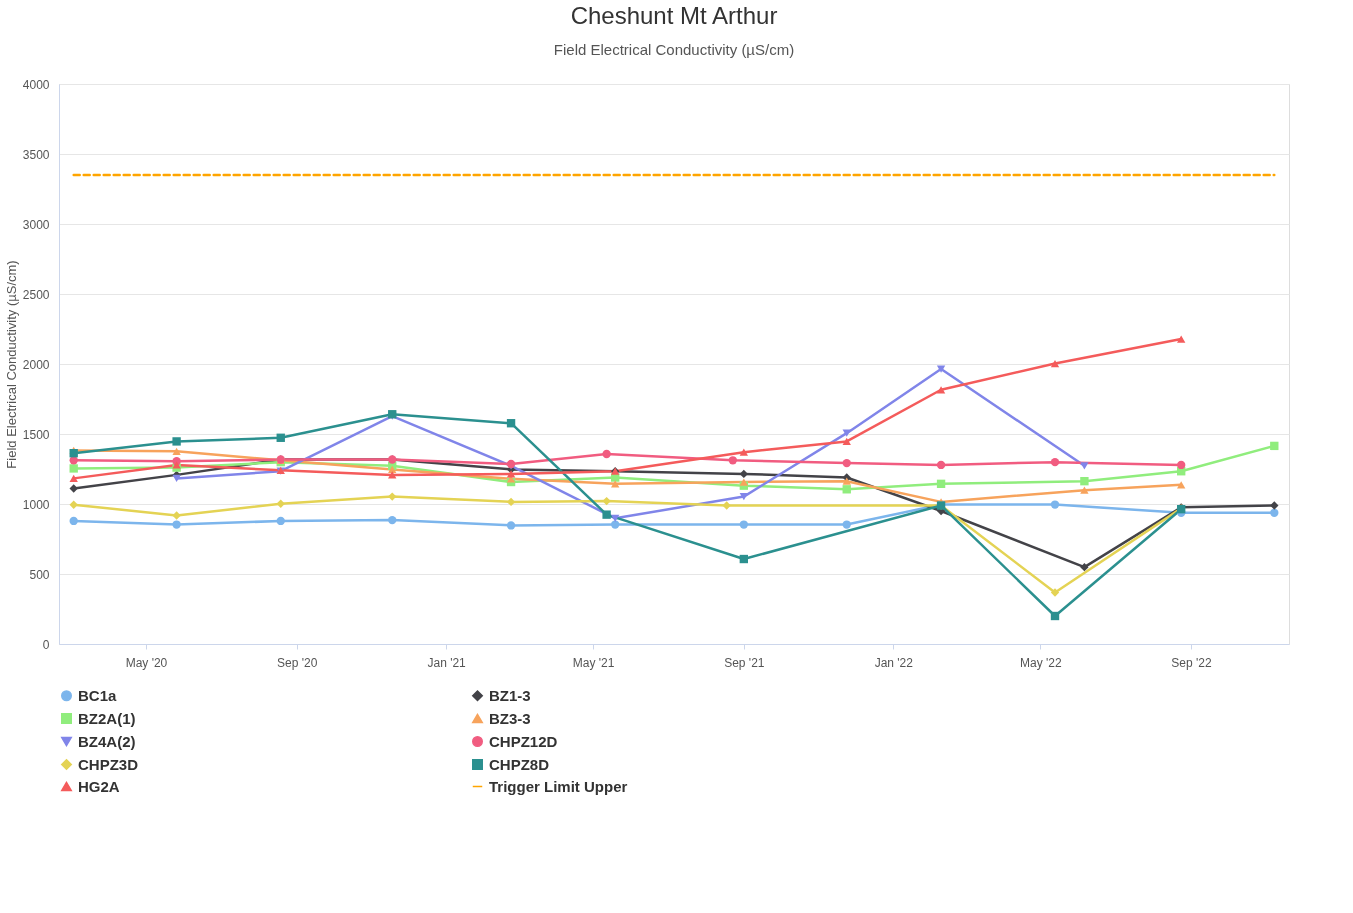 This screenshot has height=913, width=1353. I want to click on legend-label: HG2A, so click(99, 786).